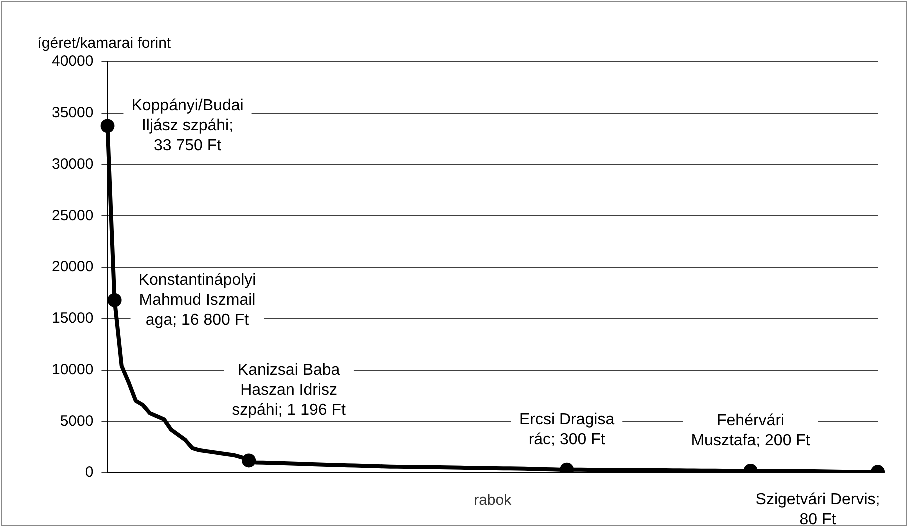  What do you see at coordinates (818, 510) in the screenshot?
I see `data-label: Szigetvári Dervis; 80 Ft` at bounding box center [818, 510].